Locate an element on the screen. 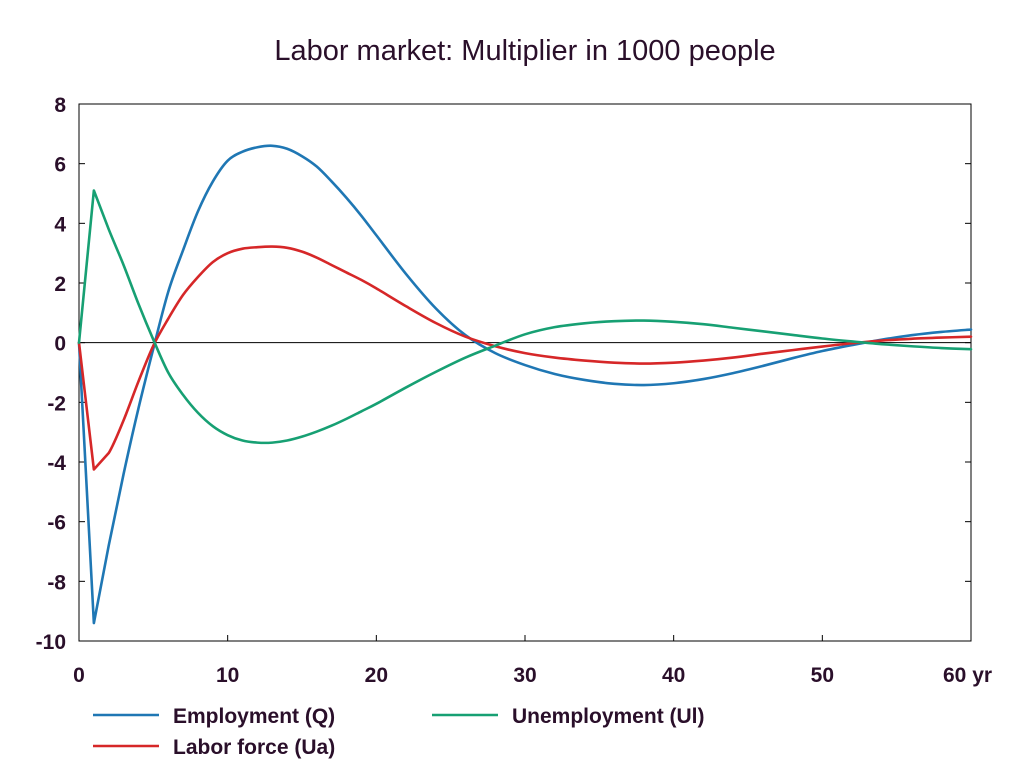 The image size is (1024, 778). y-tick-label: -6 is located at coordinates (56, 523).